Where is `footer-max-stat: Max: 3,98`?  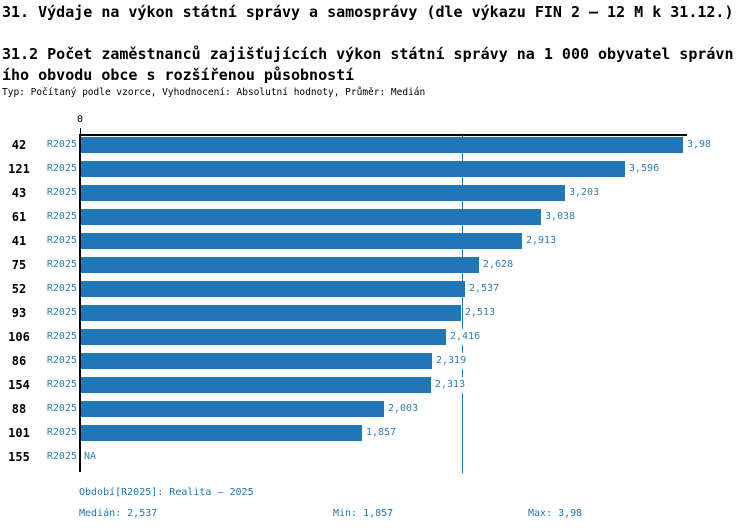
footer-max-stat: Max: 3,98 is located at coordinates (555, 513).